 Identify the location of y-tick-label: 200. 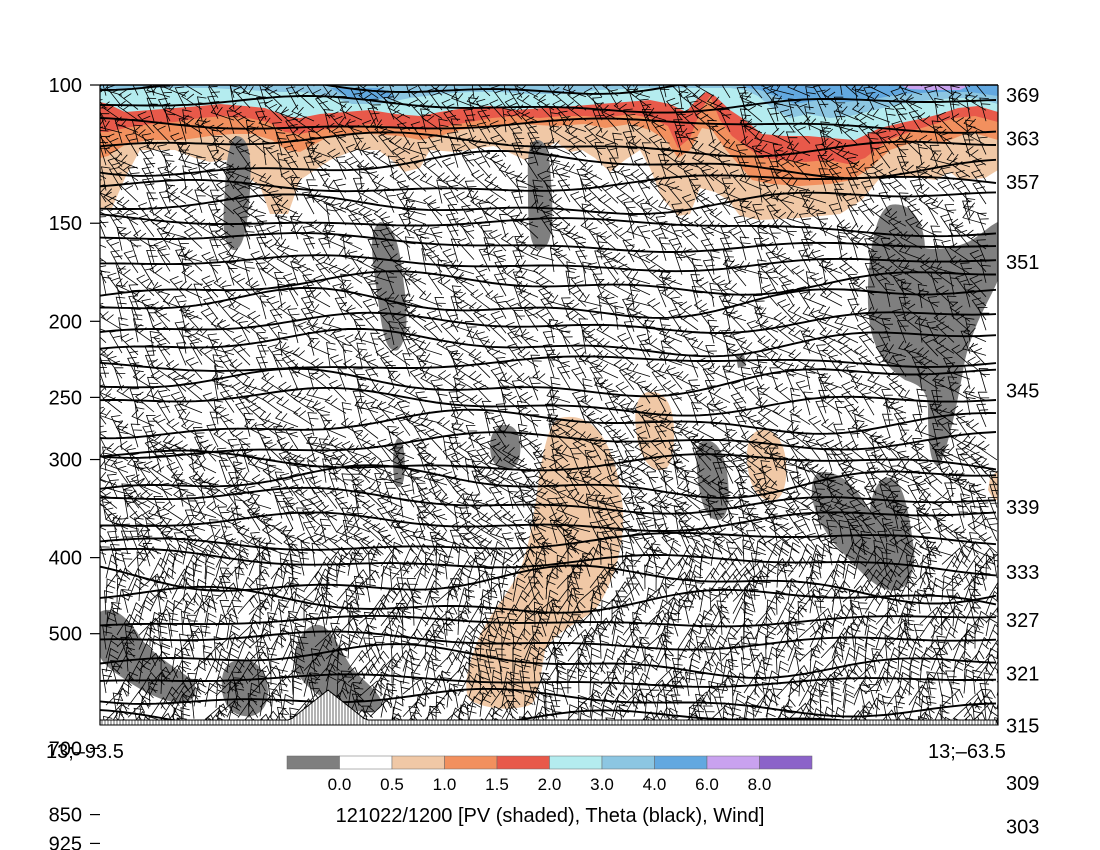
(65, 322).